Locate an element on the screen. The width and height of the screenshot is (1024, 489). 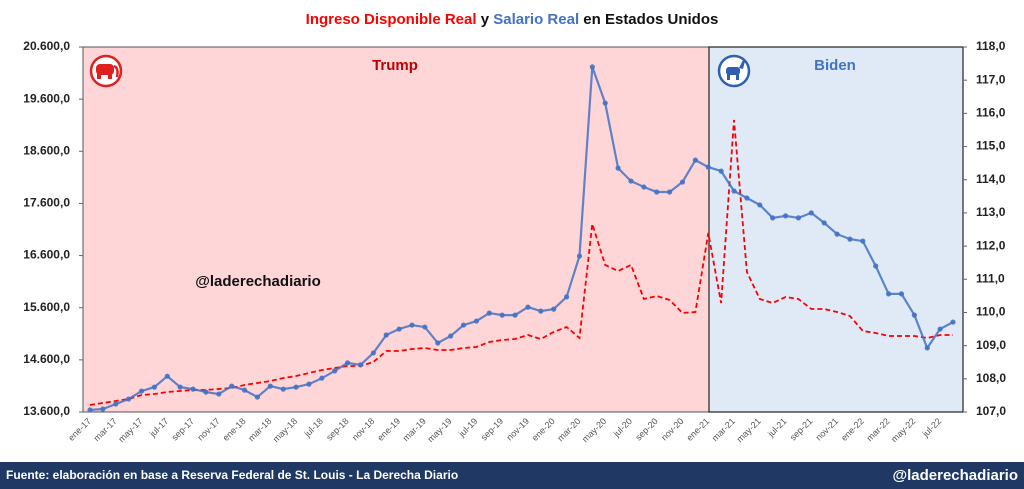
period-label: Trump is located at coordinates (395, 65).